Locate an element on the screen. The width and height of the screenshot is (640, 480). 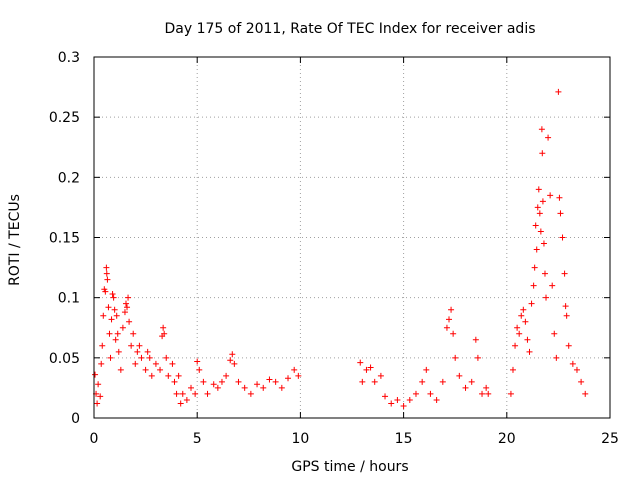
y-tick-label: 0.25 is located at coordinates (64, 118).